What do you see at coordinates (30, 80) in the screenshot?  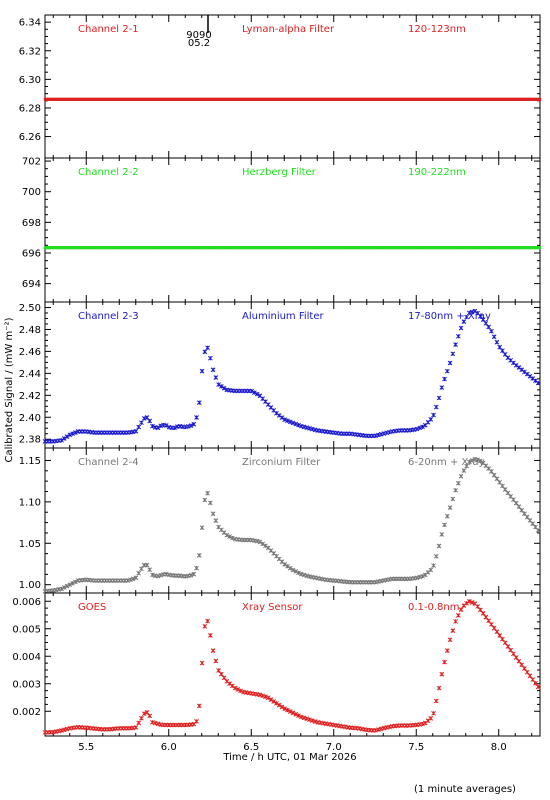 I see `y-tick-label: 6.30` at bounding box center [30, 80].